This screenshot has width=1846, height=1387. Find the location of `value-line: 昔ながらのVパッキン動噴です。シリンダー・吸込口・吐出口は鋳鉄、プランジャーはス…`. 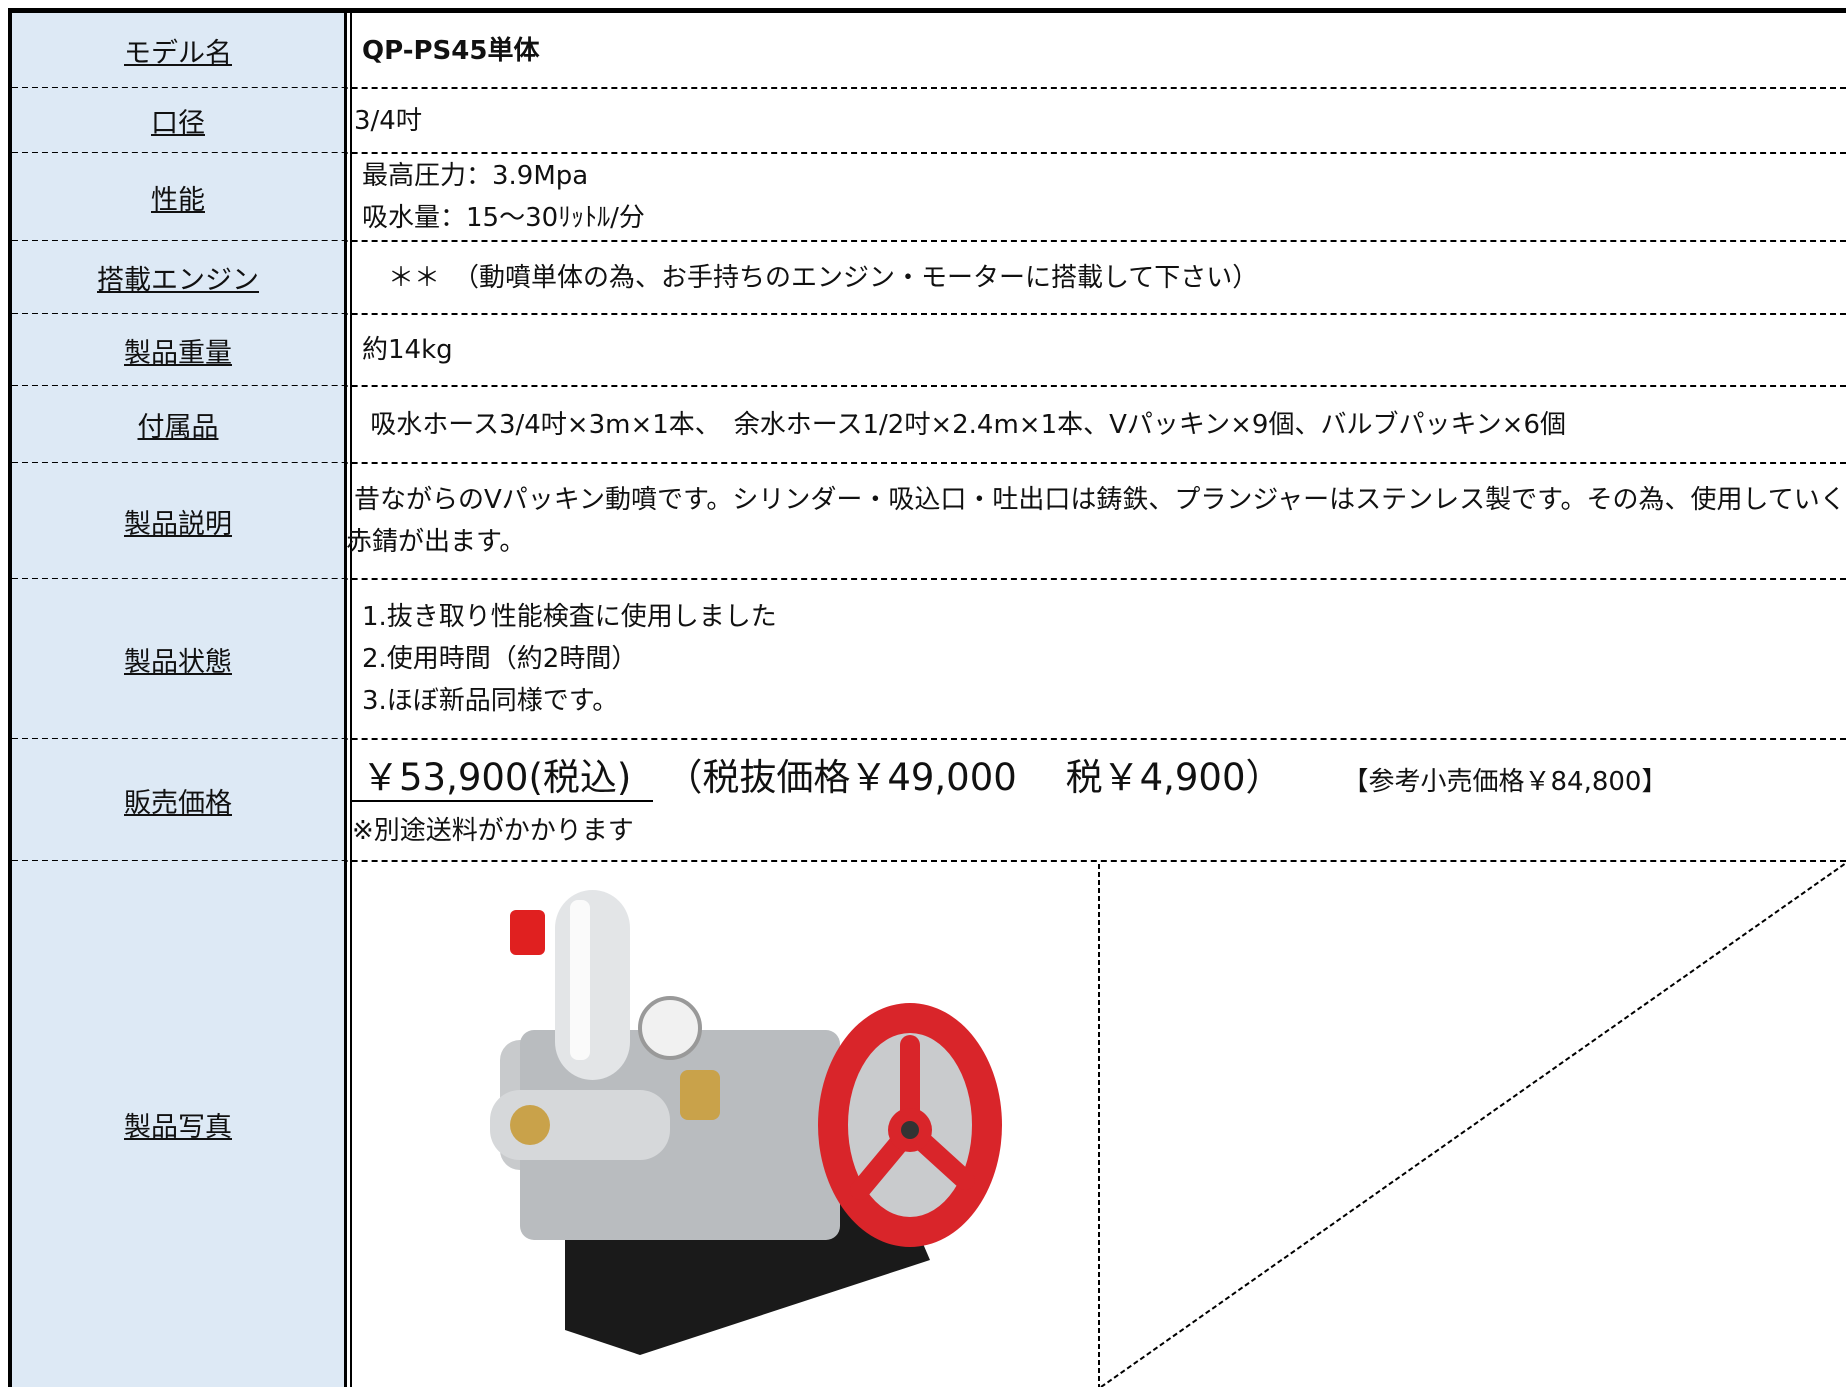

value-line: 昔ながらのVパッキン動噴です。シリンダー・吸込口・吐出口は鋳鉄、プランジャーはス… is located at coordinates (1100, 500).